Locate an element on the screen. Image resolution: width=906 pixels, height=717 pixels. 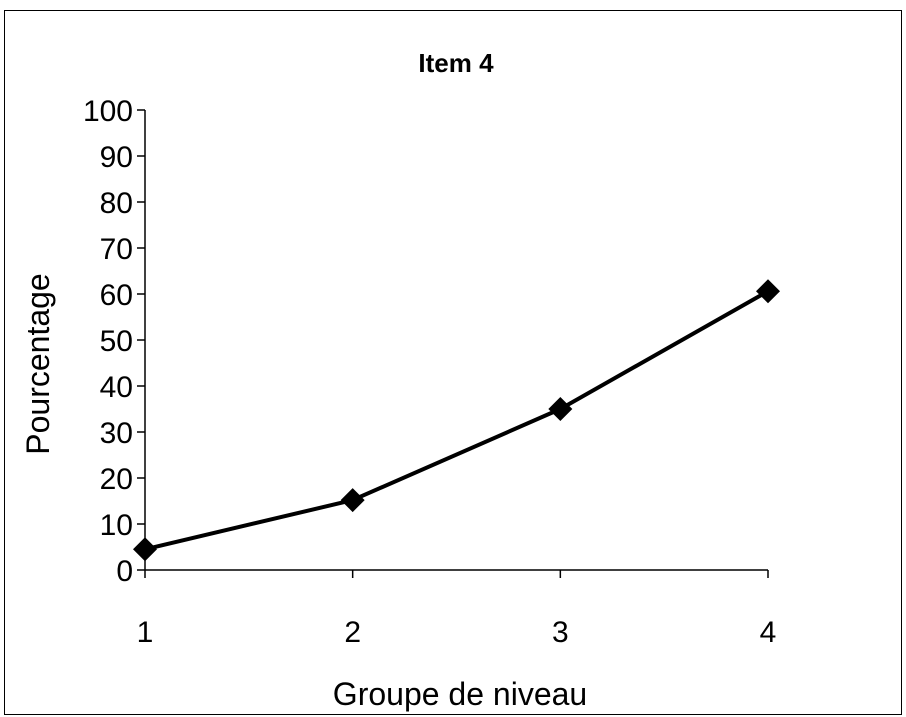
x-axis-label: Groupe de niveau is located at coordinates (460, 694).